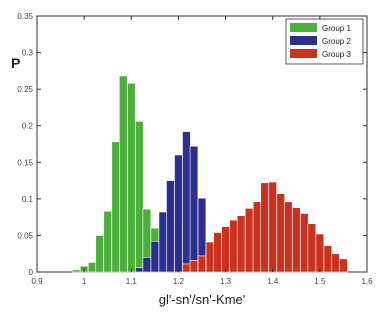 The image size is (376, 334). Describe the element at coordinates (336, 41) in the screenshot. I see `legend-label-2: Group 2` at that location.